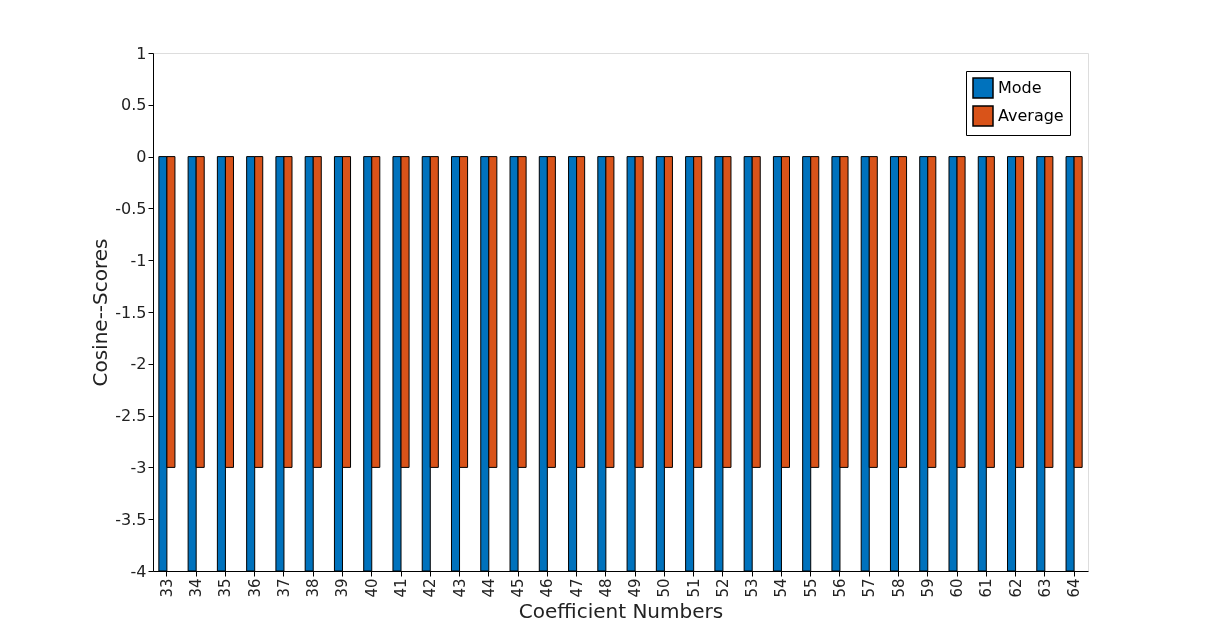 This screenshot has width=1215, height=636. What do you see at coordinates (141, 157) in the screenshot?
I see `y-tick-label: 0` at bounding box center [141, 157].